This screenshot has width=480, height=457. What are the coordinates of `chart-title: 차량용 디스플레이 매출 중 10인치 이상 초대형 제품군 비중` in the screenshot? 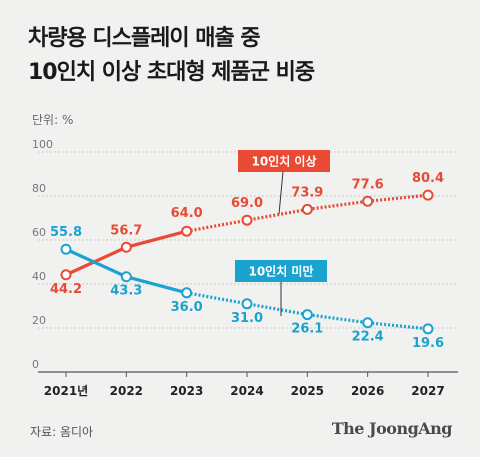 It's located at (171, 56).